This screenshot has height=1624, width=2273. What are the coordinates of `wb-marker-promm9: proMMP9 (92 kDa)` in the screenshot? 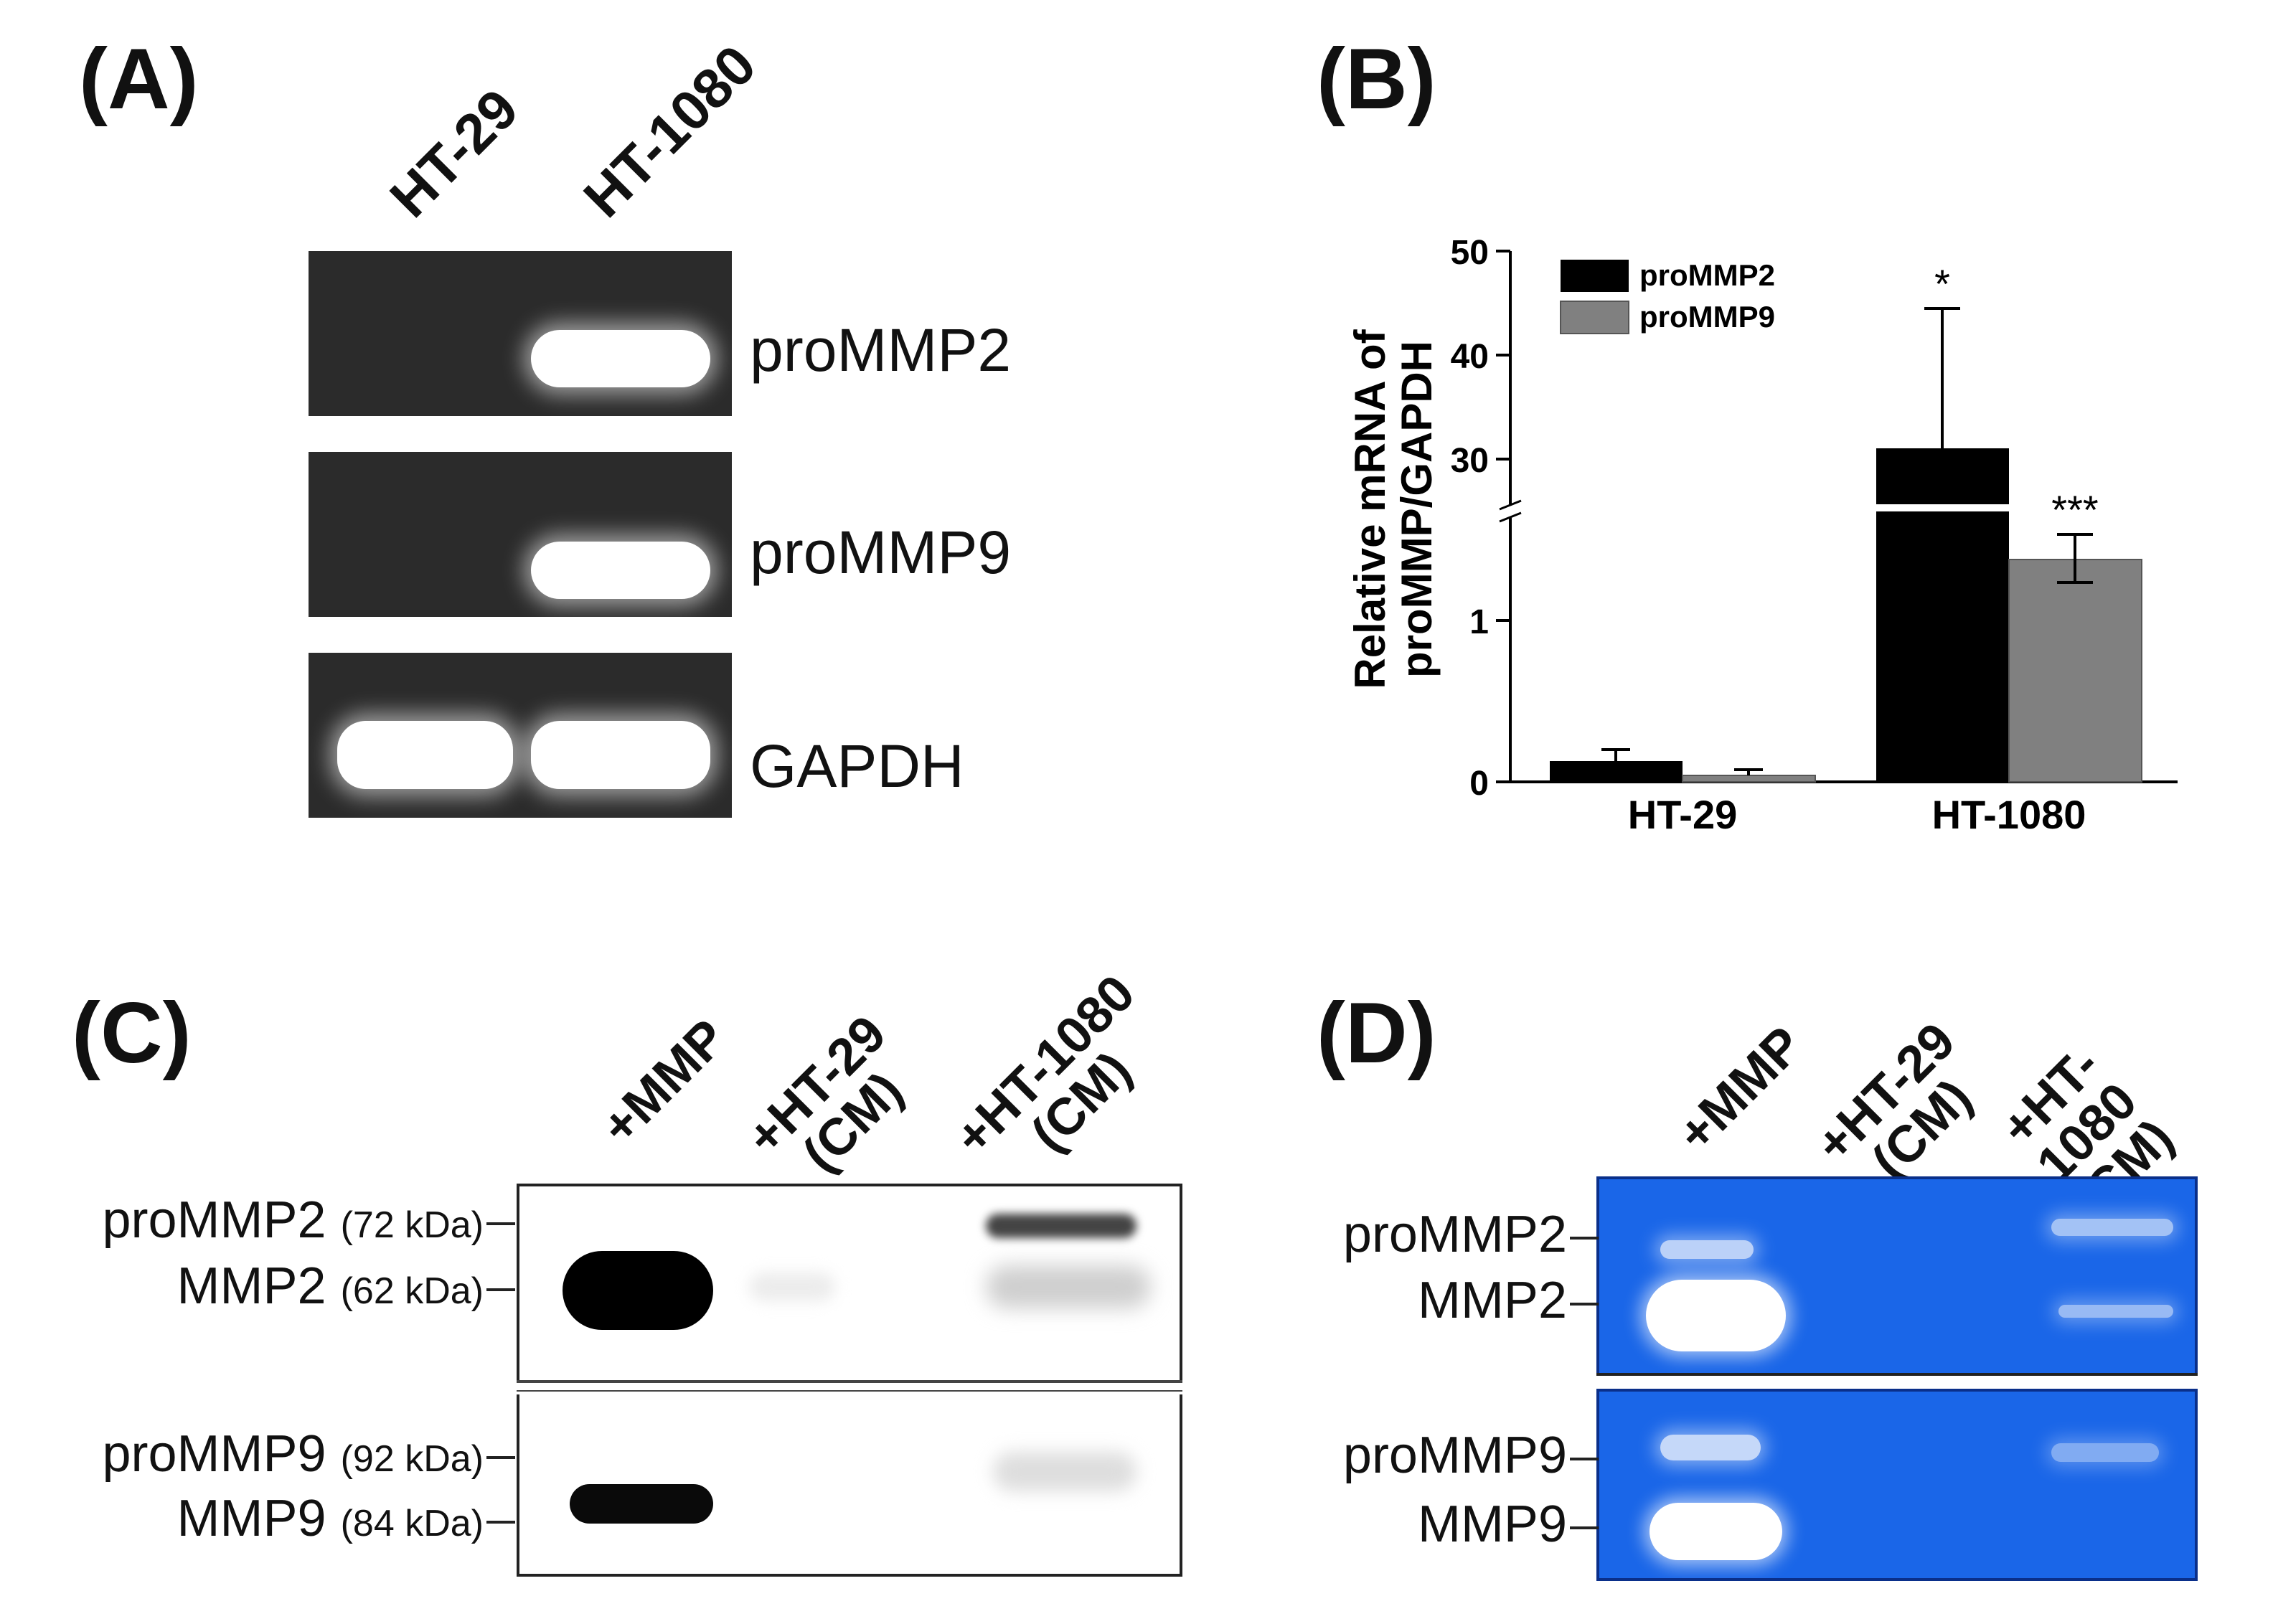 It's located at (308, 1454).